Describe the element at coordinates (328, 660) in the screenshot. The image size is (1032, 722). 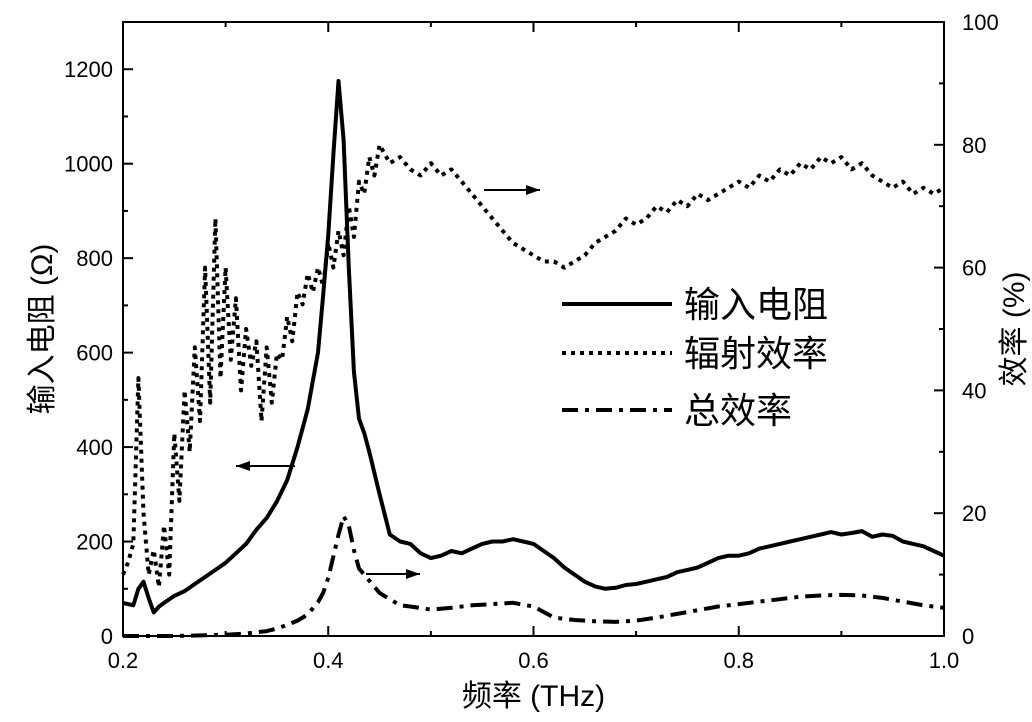
I see `x-tick-label: 0.4` at that location.